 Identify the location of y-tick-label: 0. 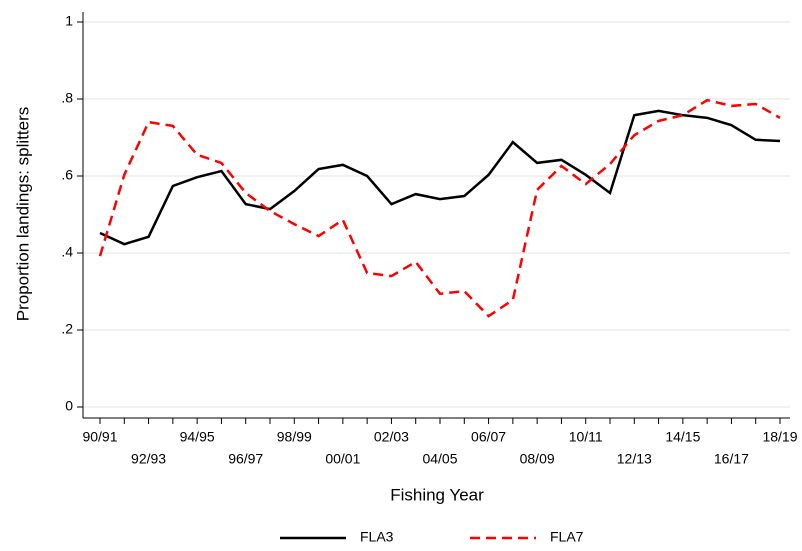
(69, 406).